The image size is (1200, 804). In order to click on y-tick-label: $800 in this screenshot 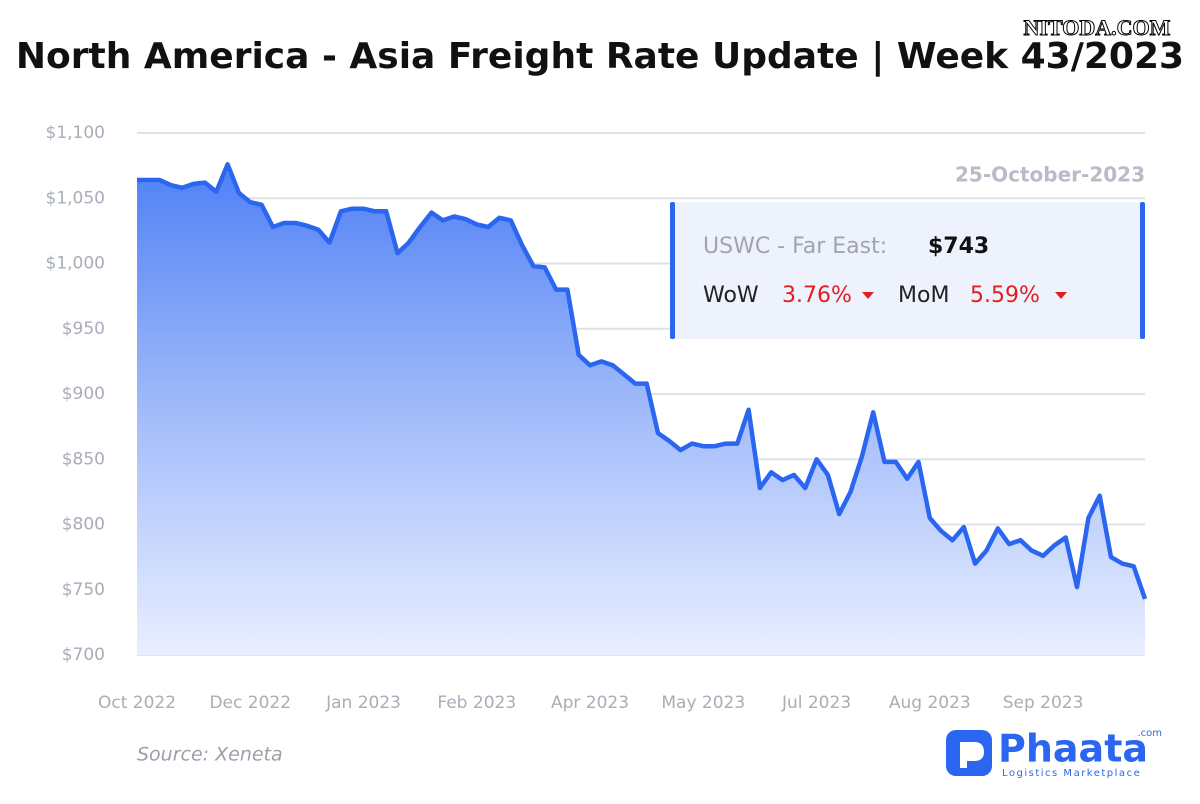, I will do `click(83, 525)`.